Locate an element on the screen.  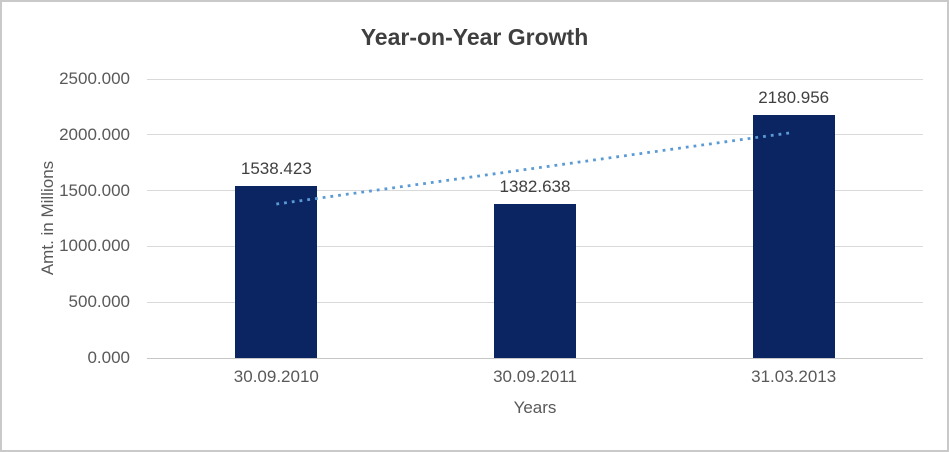
y-axis-title: Amt. in Millions is located at coordinates (47, 218).